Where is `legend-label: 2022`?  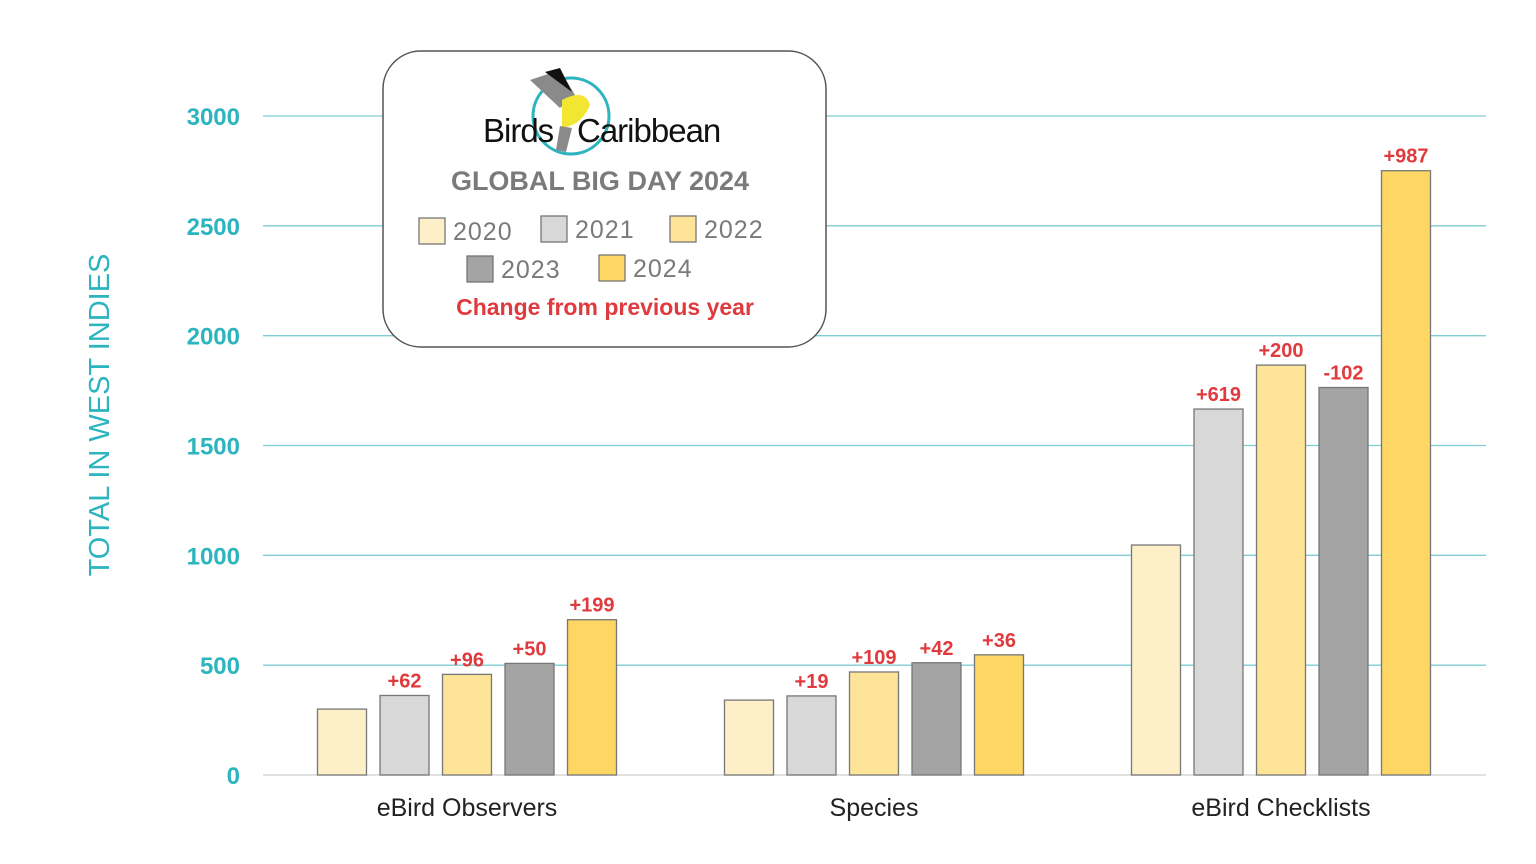
legend-label: 2022 is located at coordinates (734, 230).